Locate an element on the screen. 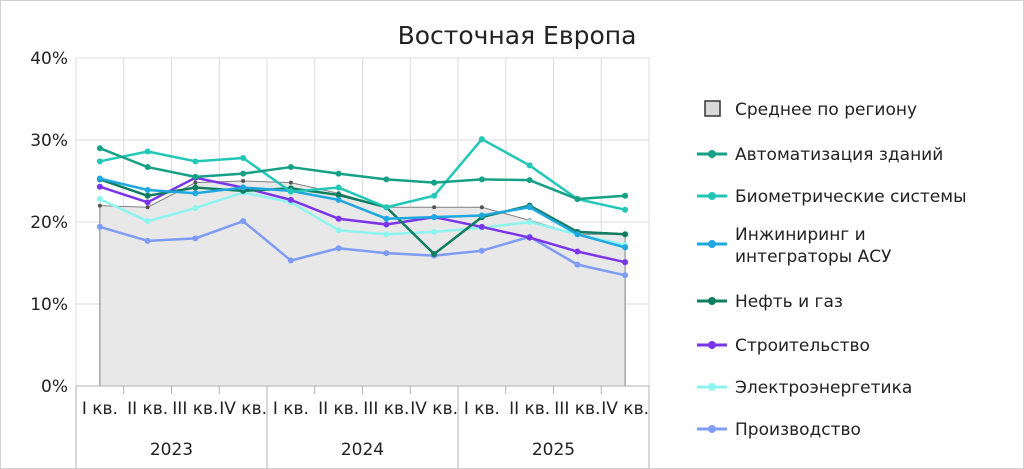  y-tick-label: 0% is located at coordinates (54, 387).